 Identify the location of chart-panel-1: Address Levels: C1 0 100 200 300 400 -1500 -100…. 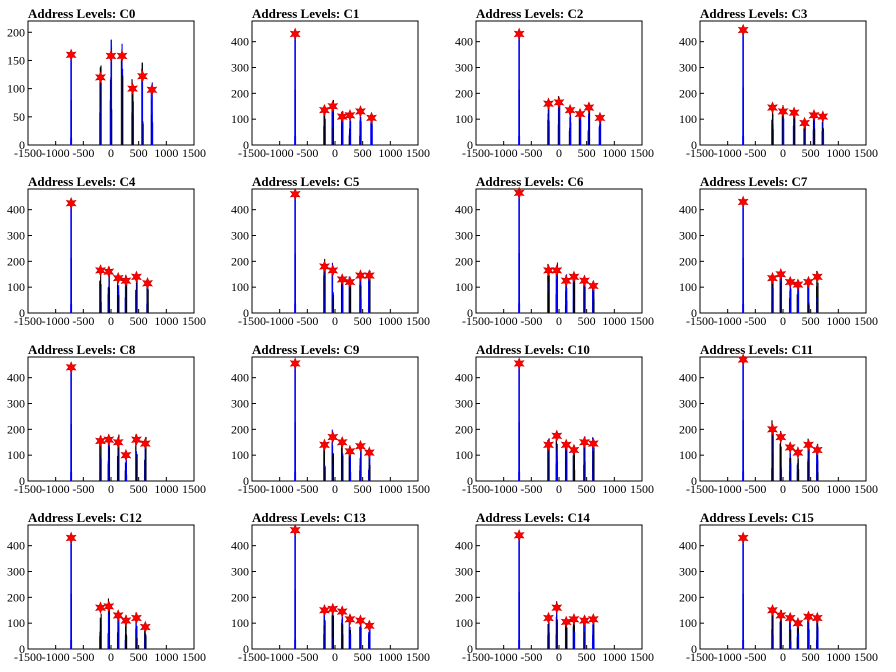
(336, 84).